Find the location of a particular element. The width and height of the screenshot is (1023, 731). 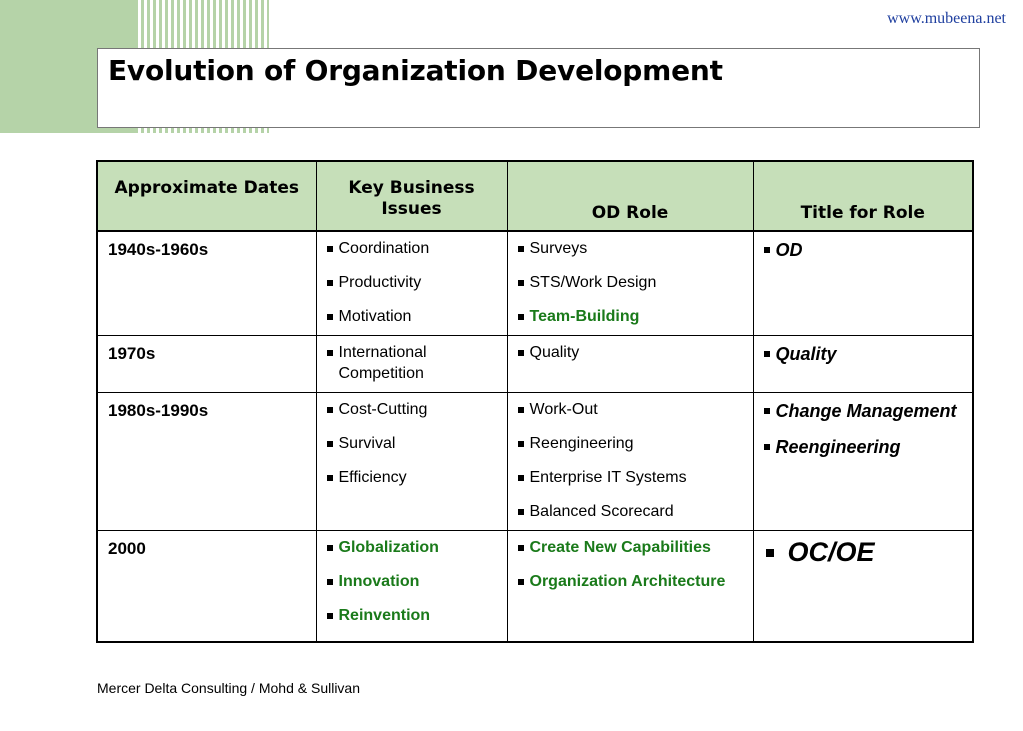

page-title: Evolution of Organization Development is located at coordinates (415, 70).